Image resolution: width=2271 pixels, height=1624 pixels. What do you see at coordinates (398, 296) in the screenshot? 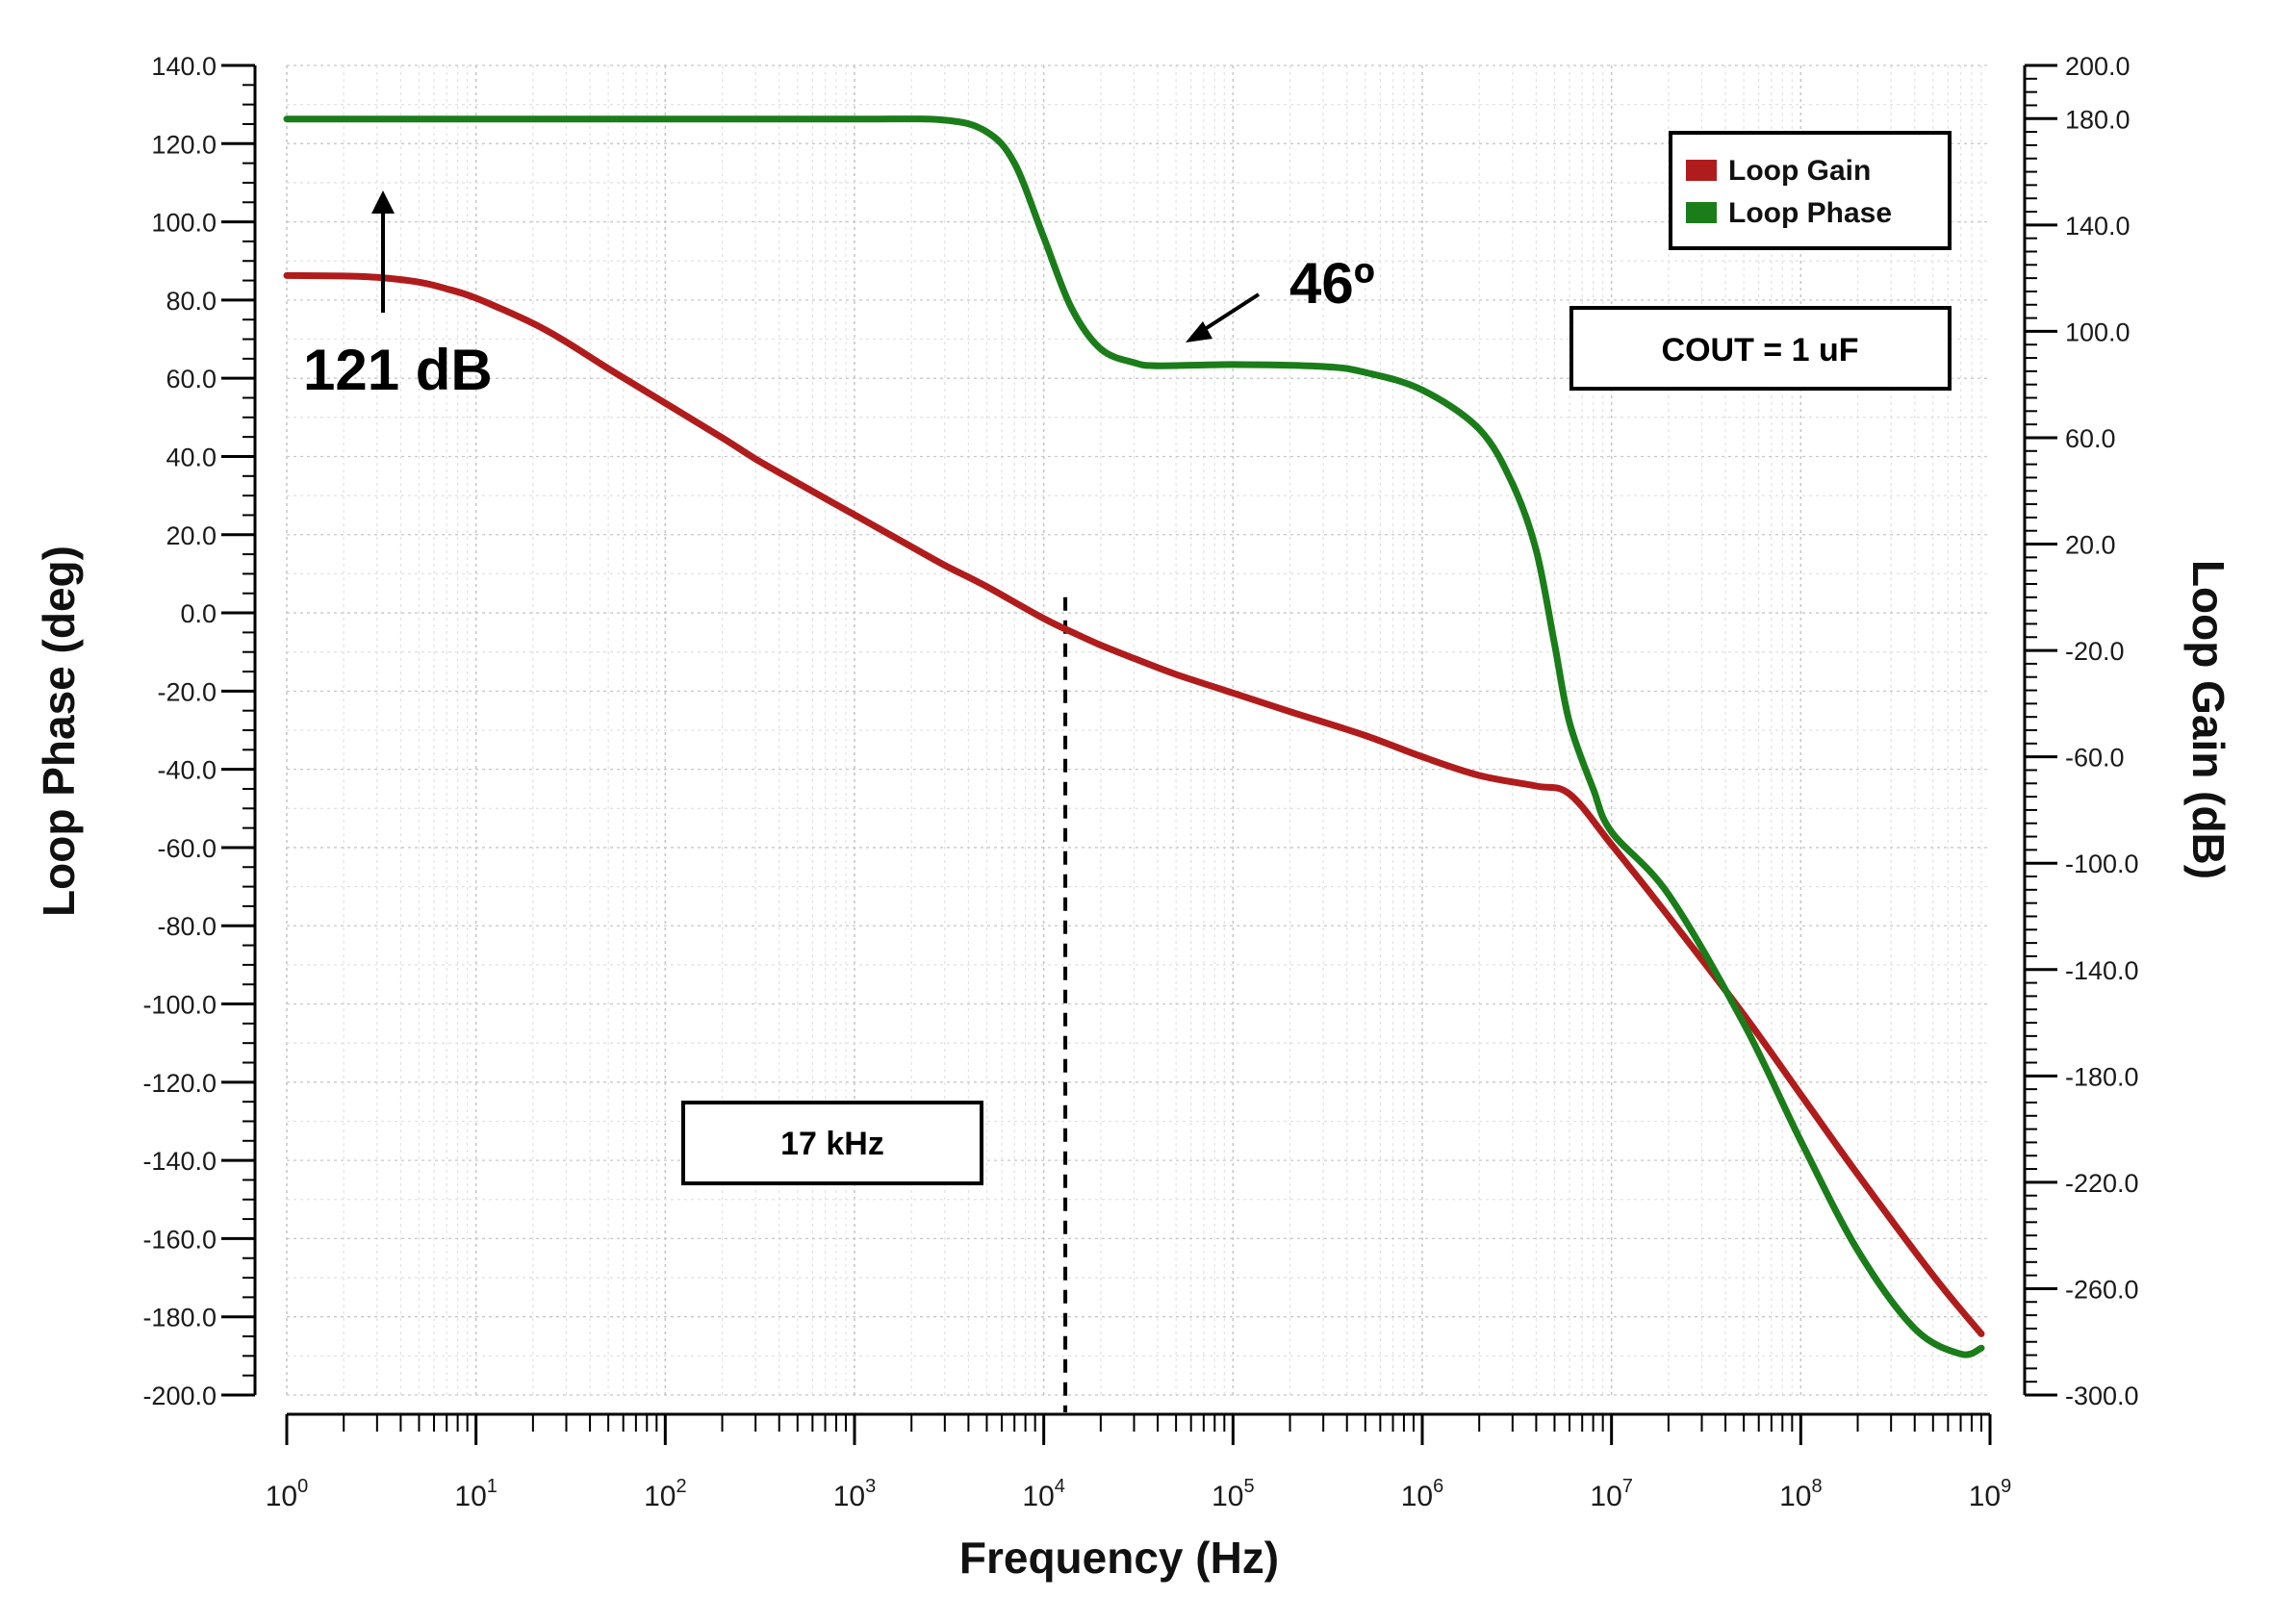
I see `dc-gain-annotation: 121 dB` at bounding box center [398, 296].